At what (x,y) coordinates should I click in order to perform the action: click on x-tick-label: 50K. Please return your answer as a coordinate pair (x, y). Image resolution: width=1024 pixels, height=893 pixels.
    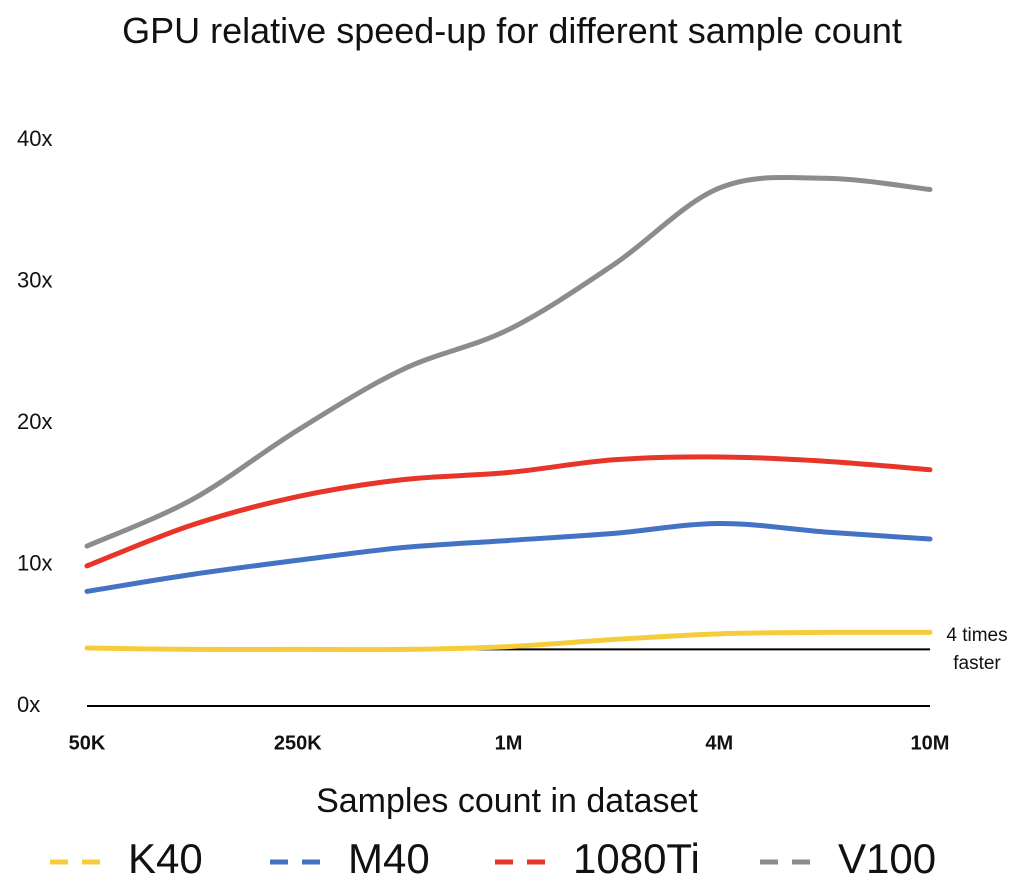
    Looking at the image, I should click on (87, 743).